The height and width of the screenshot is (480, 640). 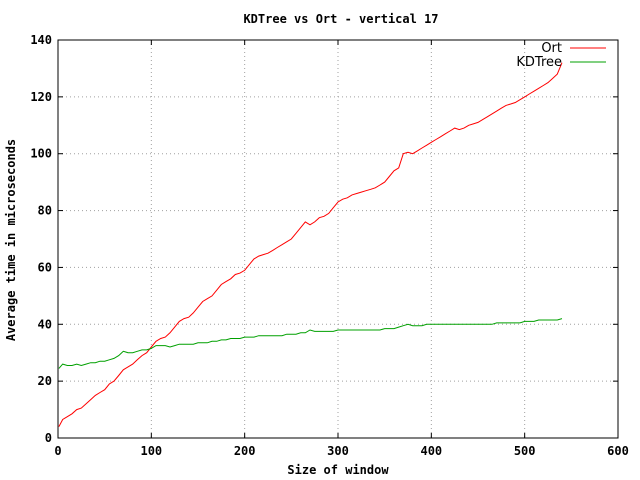 I want to click on y-tick-label: 100, so click(x=41, y=154).